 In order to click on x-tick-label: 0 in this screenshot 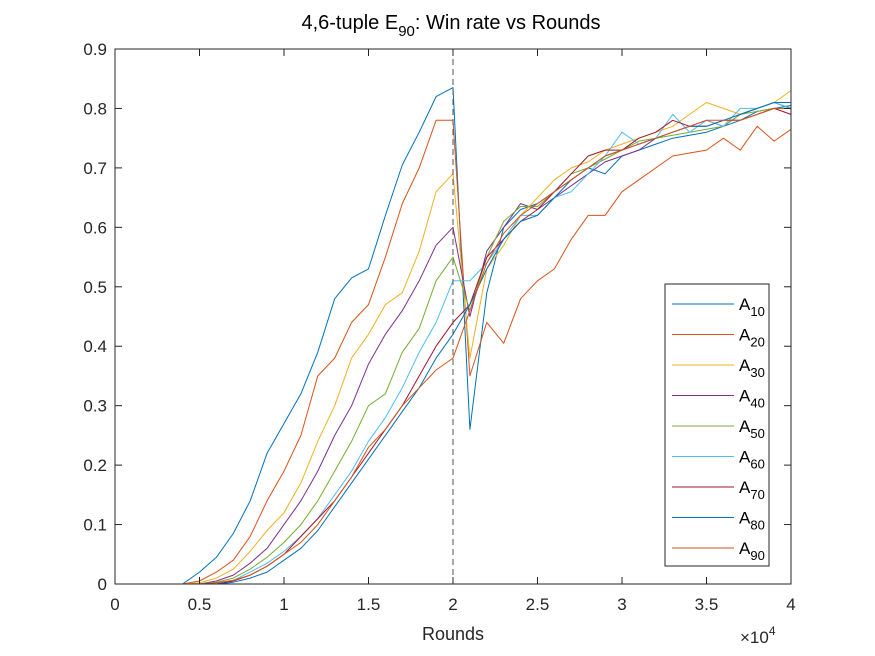, I will do `click(114, 604)`.